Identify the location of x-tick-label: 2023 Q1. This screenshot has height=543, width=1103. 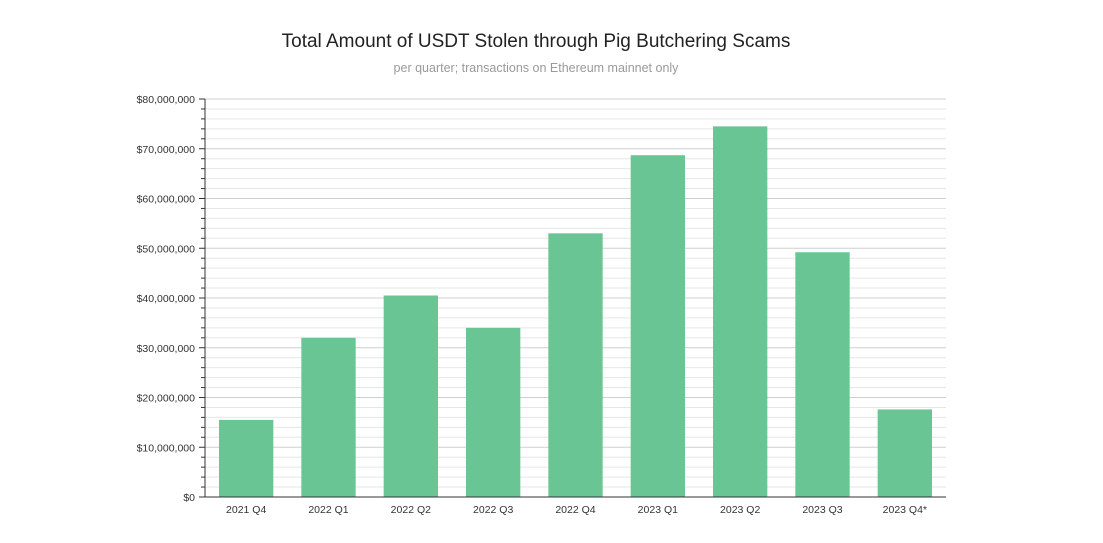
(658, 510).